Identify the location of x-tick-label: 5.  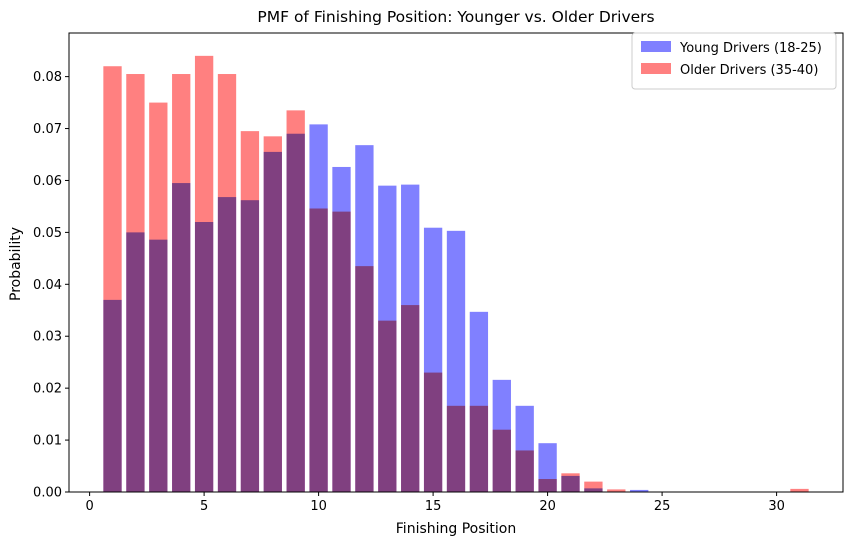
(204, 506).